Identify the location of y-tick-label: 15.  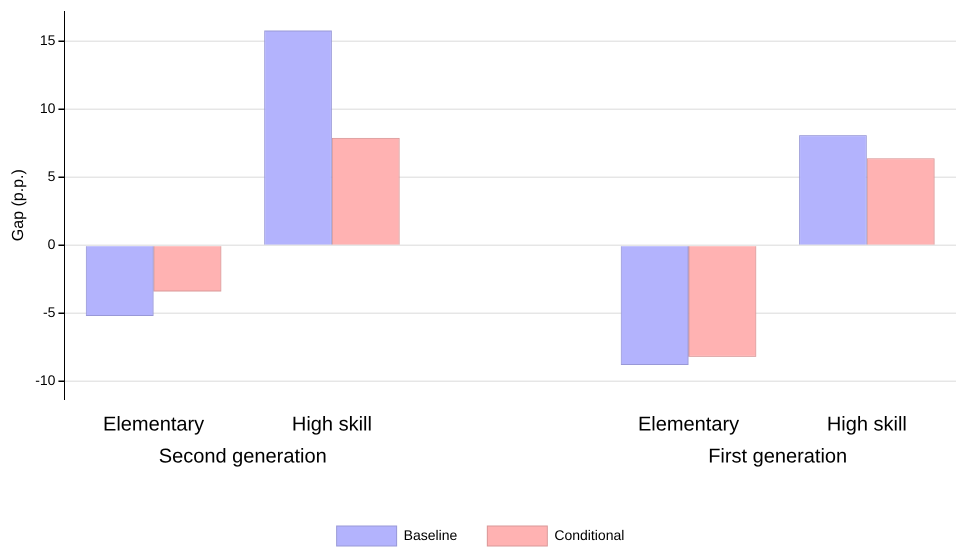
(48, 40).